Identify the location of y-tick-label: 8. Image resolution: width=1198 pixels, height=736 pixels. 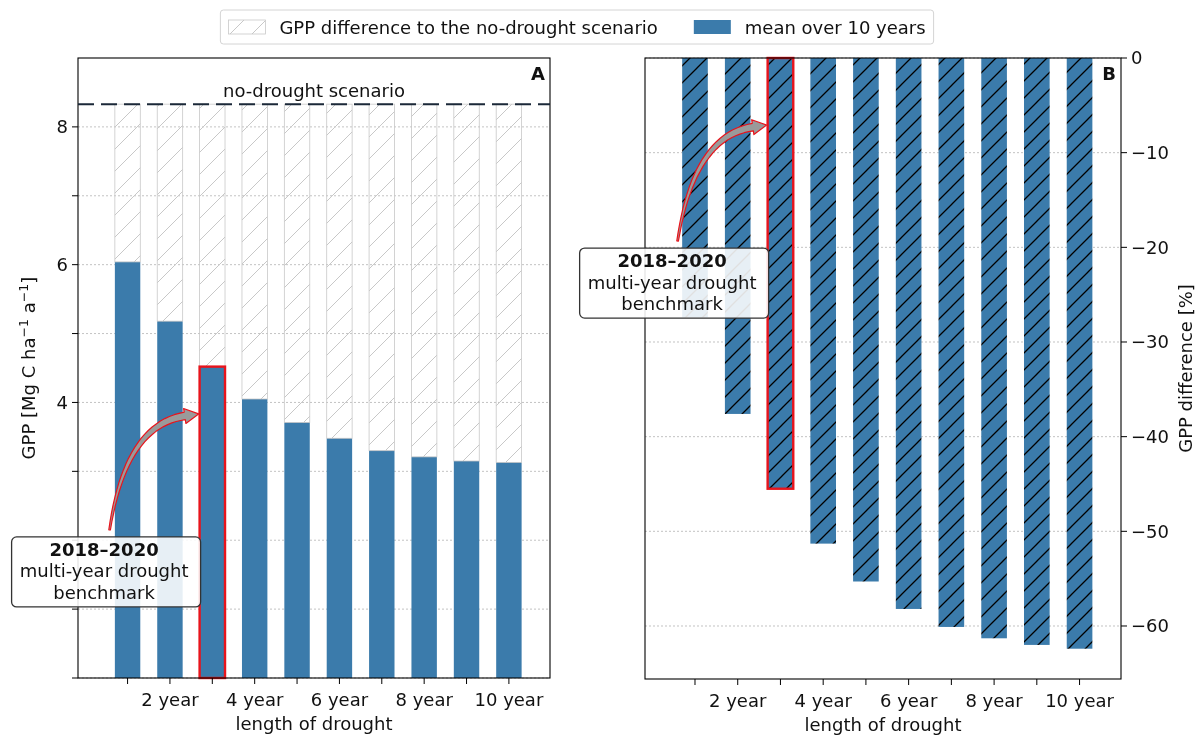
(62, 127).